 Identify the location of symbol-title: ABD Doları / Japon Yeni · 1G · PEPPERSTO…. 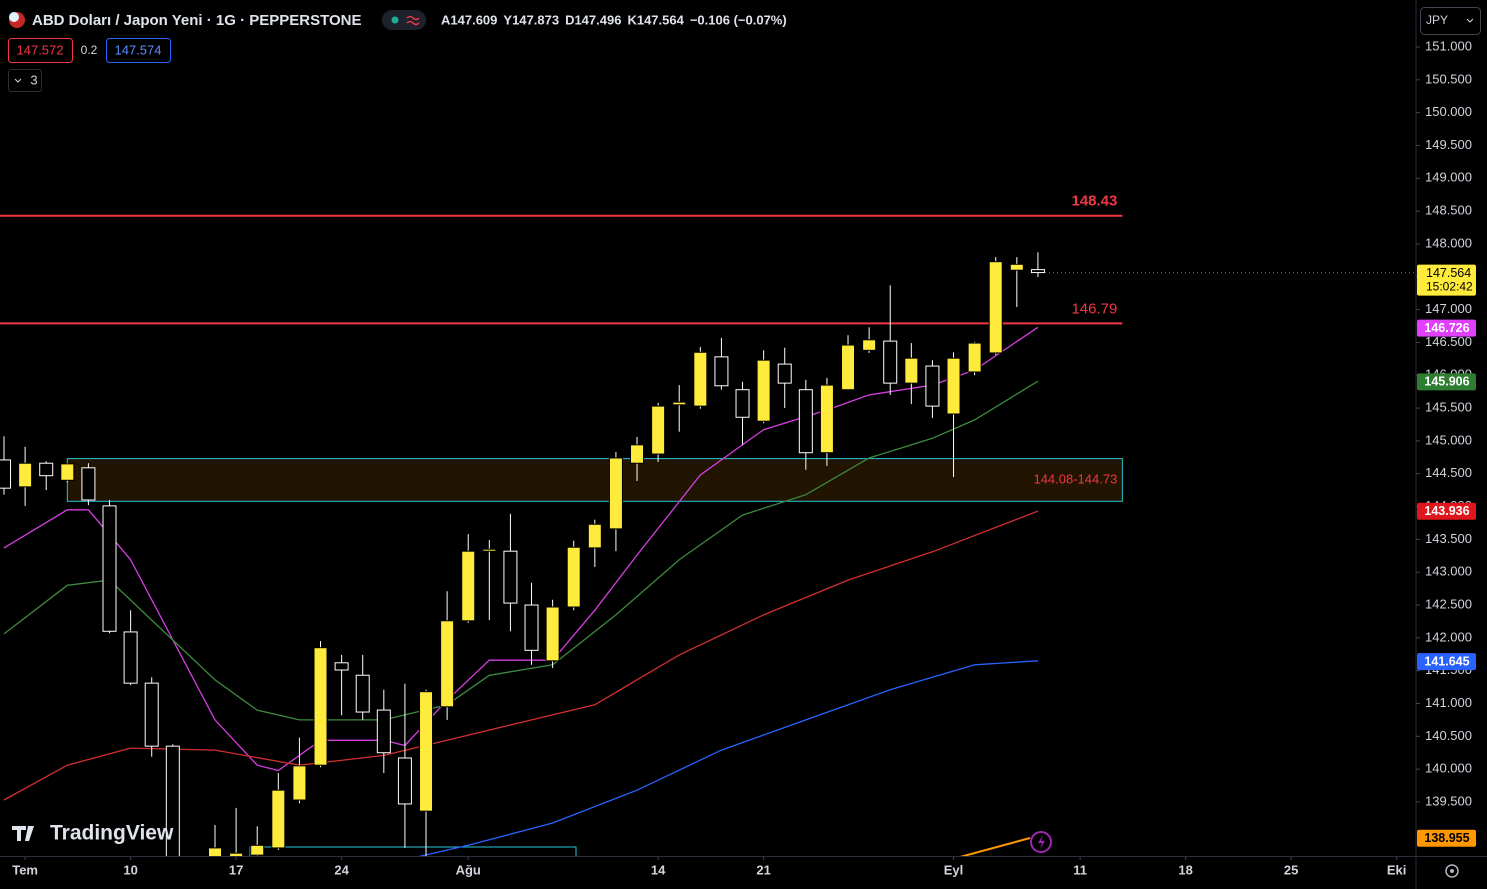
(197, 20).